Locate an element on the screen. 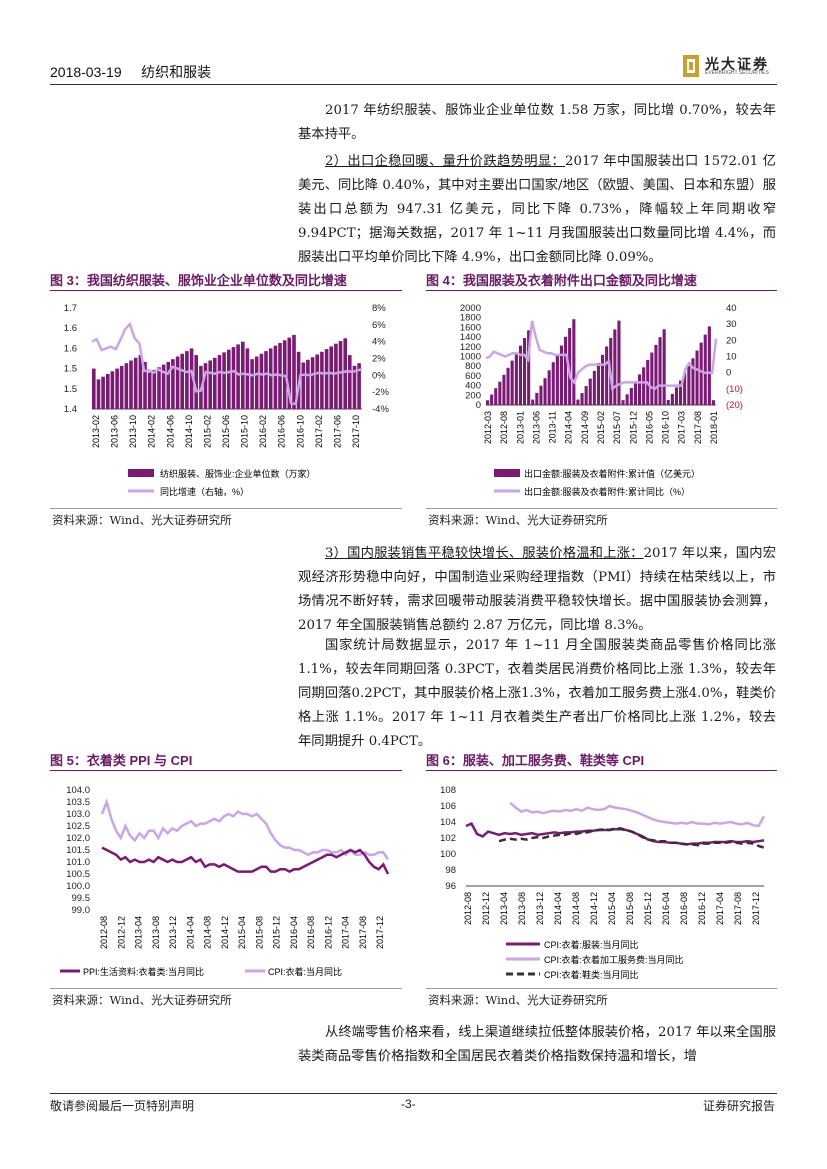 Image resolution: width=827 pixels, height=1169 pixels. y-tick-label: 98 is located at coordinates (450, 870).